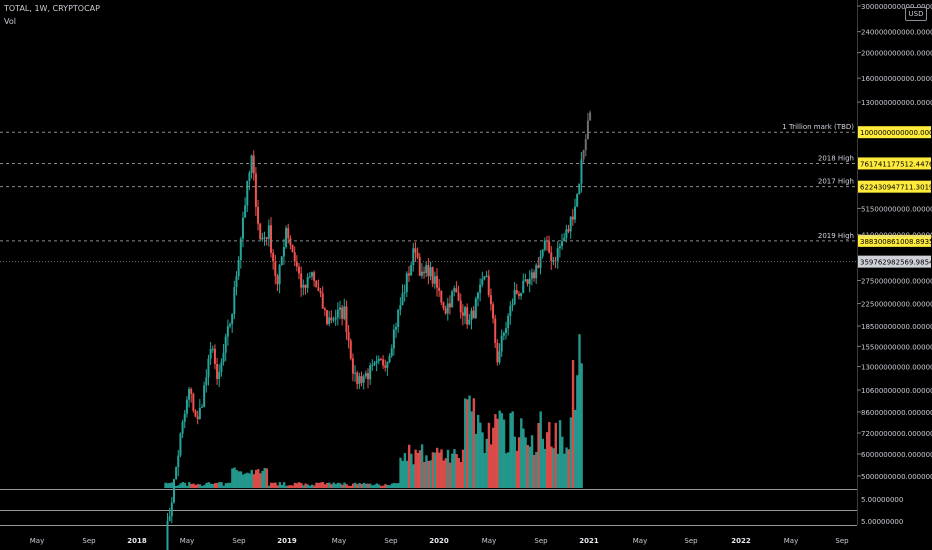 This screenshot has width=932, height=550. I want to click on currency-button: USD, so click(916, 14).